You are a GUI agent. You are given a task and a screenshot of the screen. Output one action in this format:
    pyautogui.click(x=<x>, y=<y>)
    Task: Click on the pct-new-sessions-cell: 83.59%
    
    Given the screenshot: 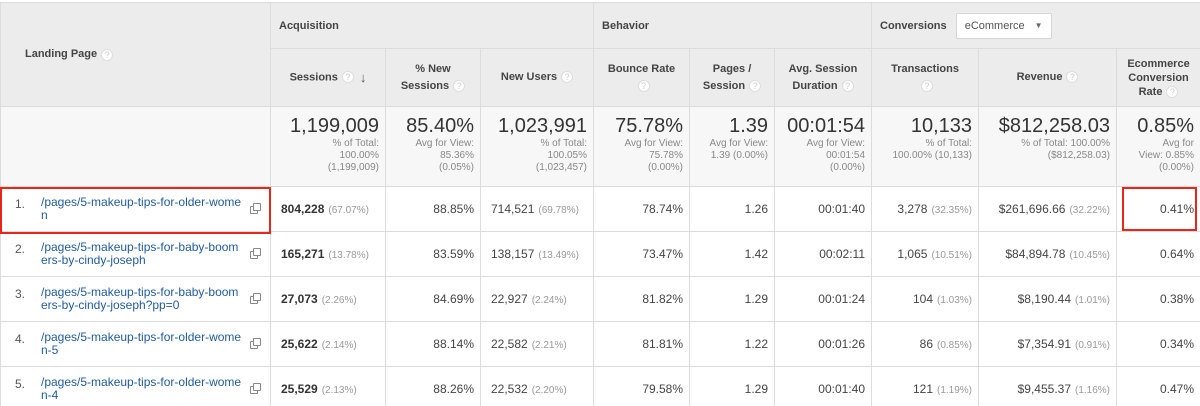 What is the action you would take?
    pyautogui.click(x=433, y=254)
    